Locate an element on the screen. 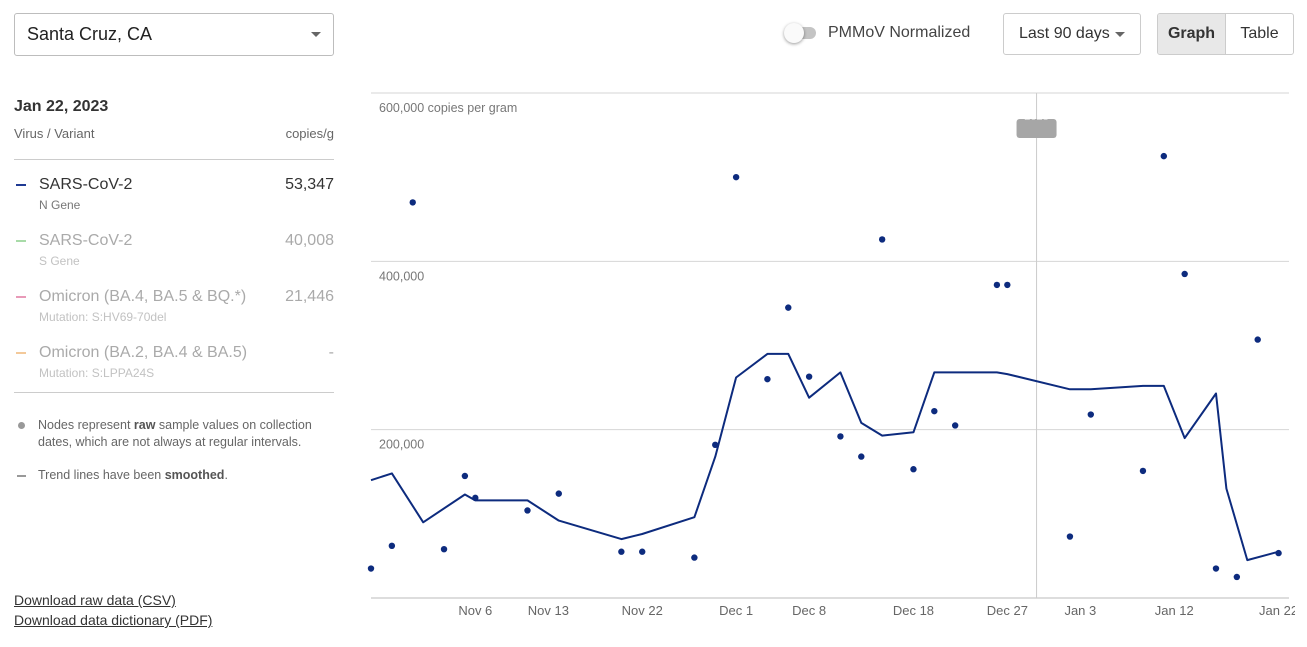 The image size is (1307, 647). x-tick-label: Jan 22 is located at coordinates (1277, 610).